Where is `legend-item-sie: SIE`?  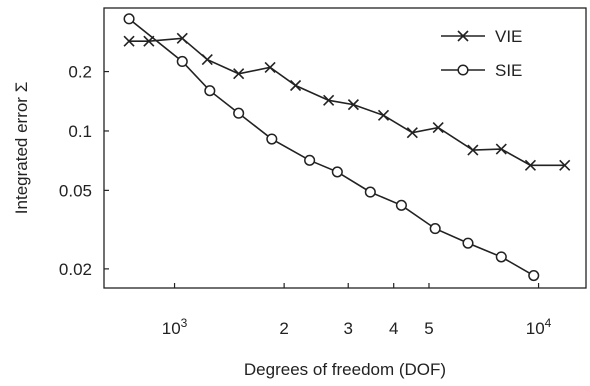 legend-item-sie: SIE is located at coordinates (481, 70).